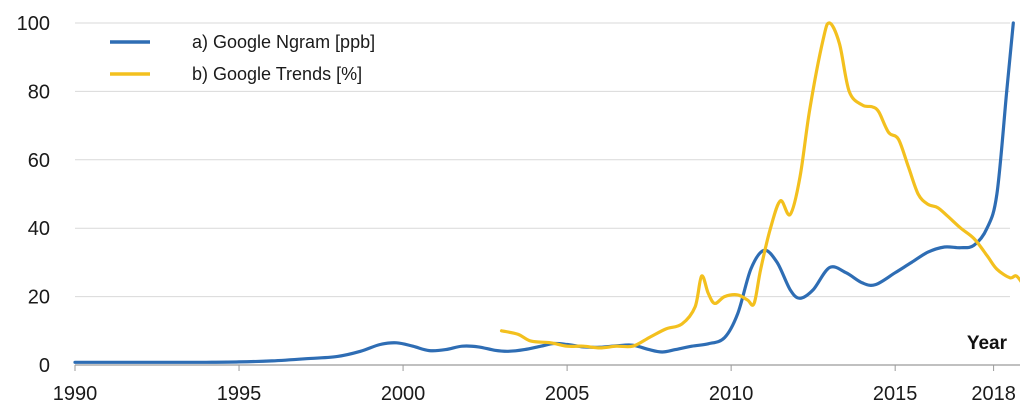 This screenshot has height=407, width=1020. Describe the element at coordinates (39, 92) in the screenshot. I see `y-tick-label: 80` at that location.